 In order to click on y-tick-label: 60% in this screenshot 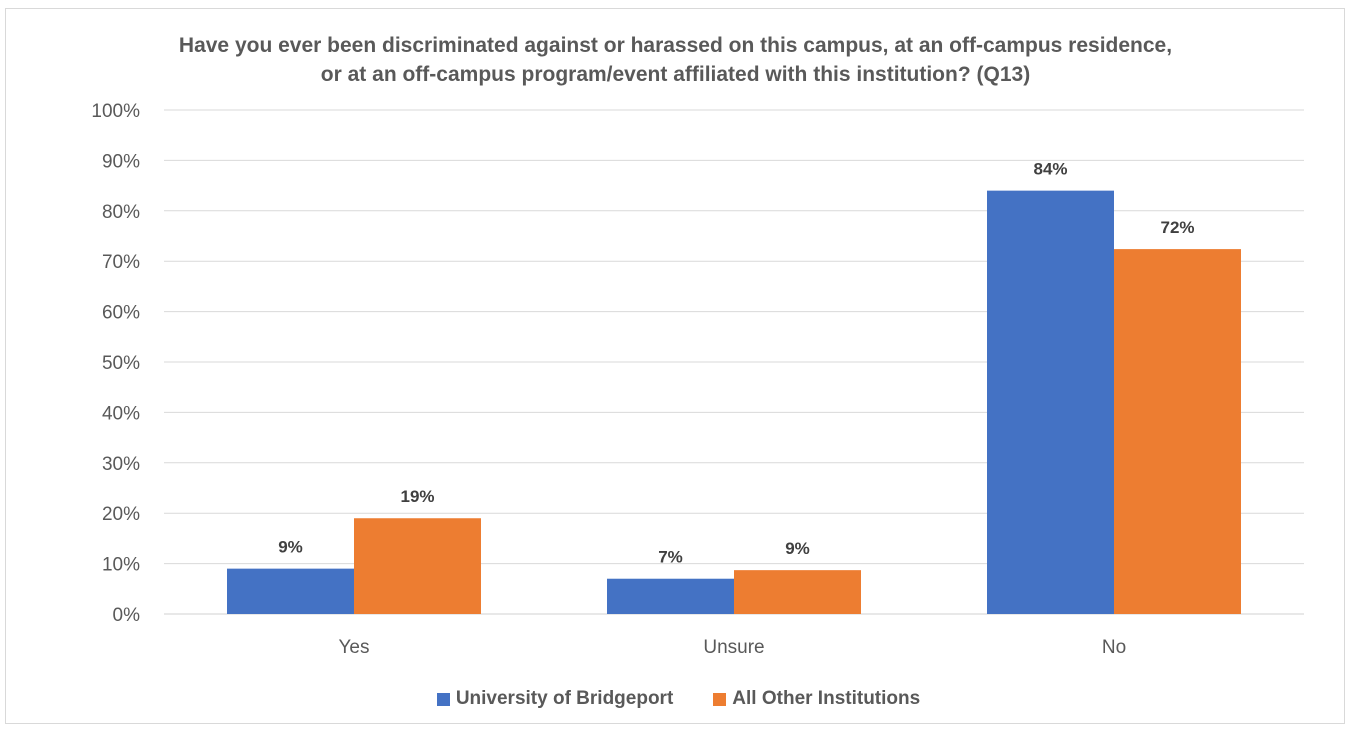, I will do `click(121, 313)`.